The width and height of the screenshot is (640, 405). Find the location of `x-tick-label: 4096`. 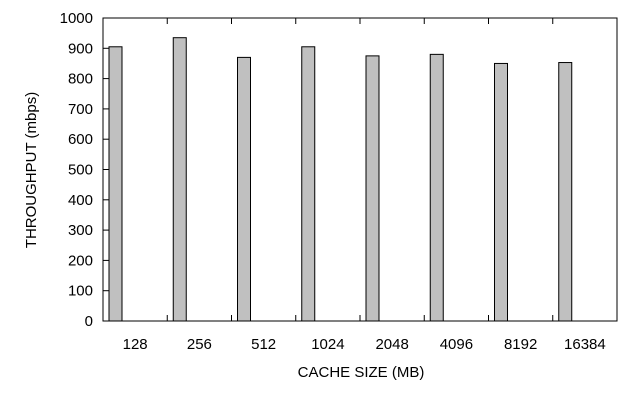

x-tick-label: 4096 is located at coordinates (456, 344).